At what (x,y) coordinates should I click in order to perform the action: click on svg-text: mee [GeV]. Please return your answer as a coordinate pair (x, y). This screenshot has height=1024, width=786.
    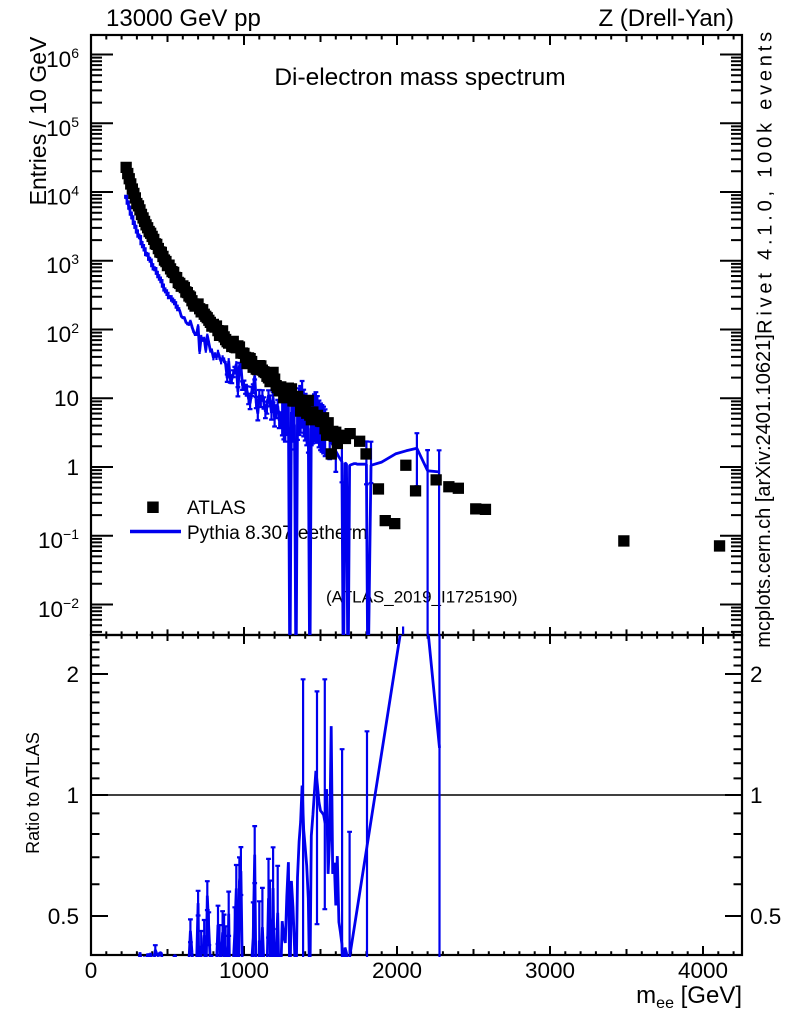
    Looking at the image, I should click on (689, 997).